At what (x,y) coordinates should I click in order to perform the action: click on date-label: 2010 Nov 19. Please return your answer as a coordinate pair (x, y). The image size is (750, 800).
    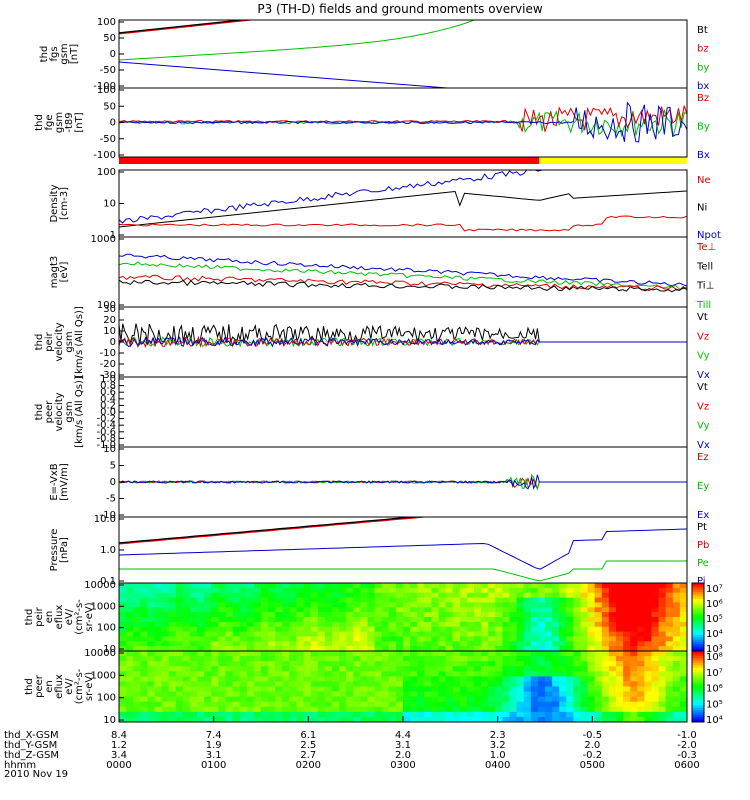
    Looking at the image, I should click on (36, 774).